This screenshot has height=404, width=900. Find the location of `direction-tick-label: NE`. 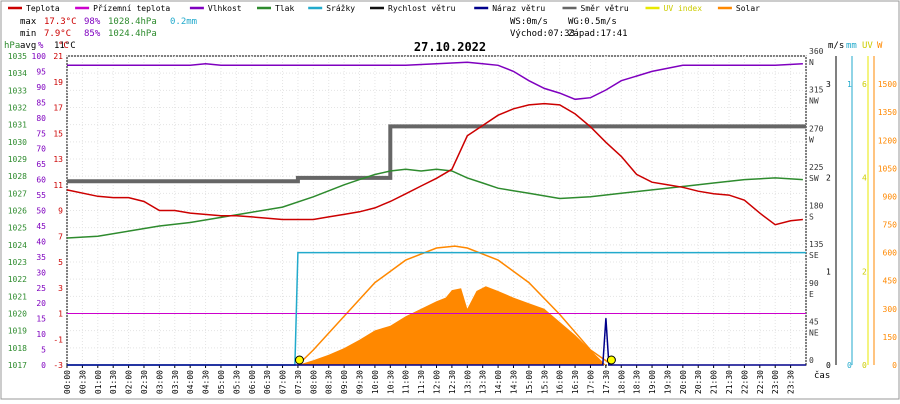

direction-tick-label: NE is located at coordinates (814, 332).